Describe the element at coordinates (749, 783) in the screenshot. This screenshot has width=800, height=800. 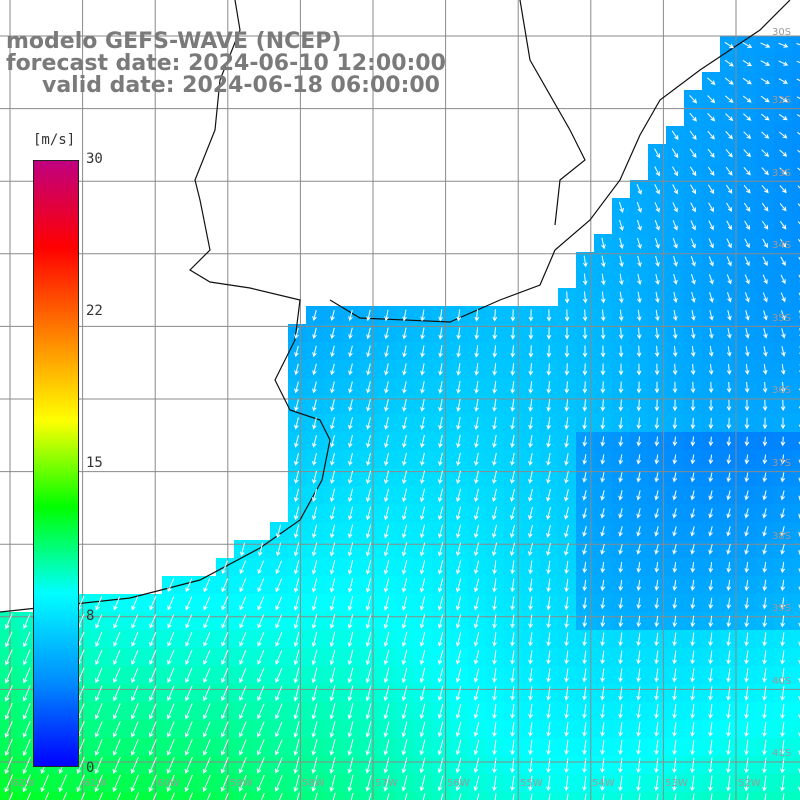
I see `lon-label: 52W` at that location.